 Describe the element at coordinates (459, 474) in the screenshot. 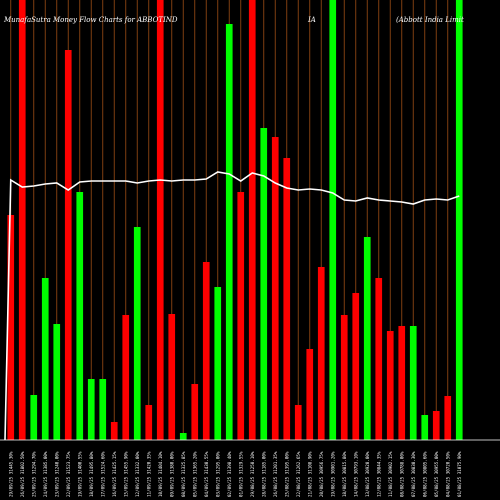

I see `x-tick-label: 01/08/25 31075.90%` at that location.